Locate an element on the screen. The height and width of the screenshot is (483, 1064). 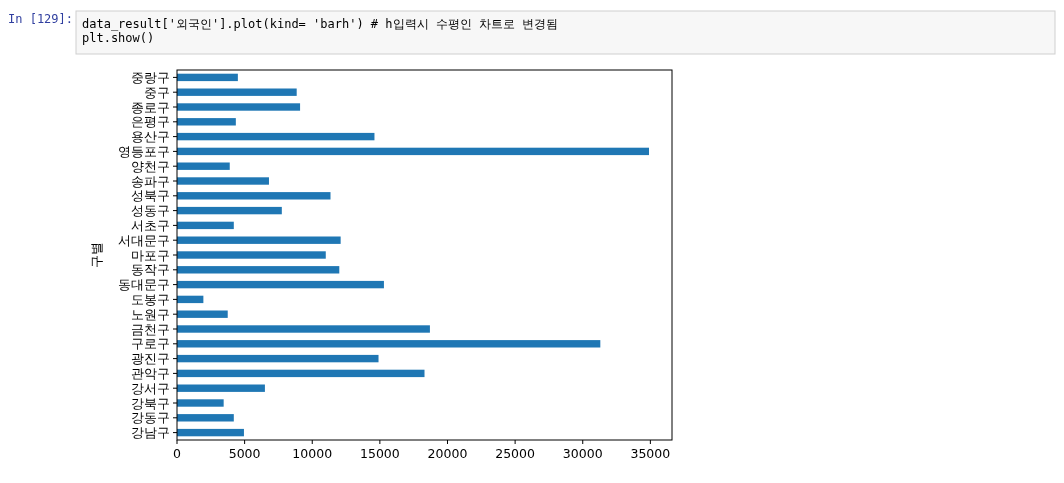
y-tick-label: 양천구 is located at coordinates (150, 166).